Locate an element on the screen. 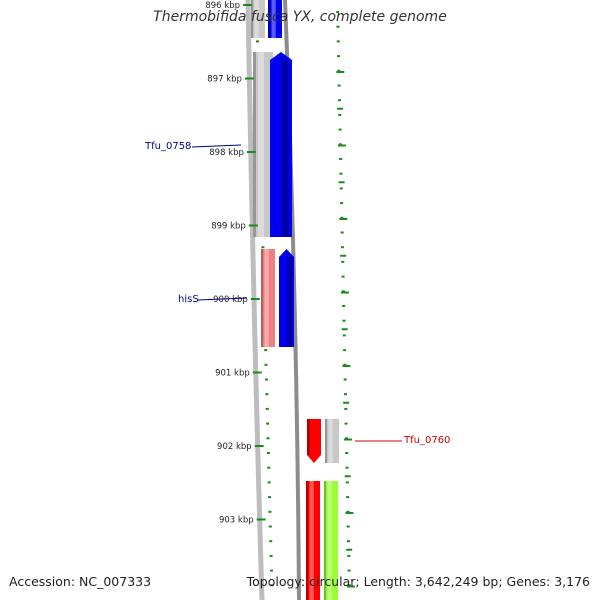 This screenshot has width=600, height=600. gene-block-gray is located at coordinates (263, 144).